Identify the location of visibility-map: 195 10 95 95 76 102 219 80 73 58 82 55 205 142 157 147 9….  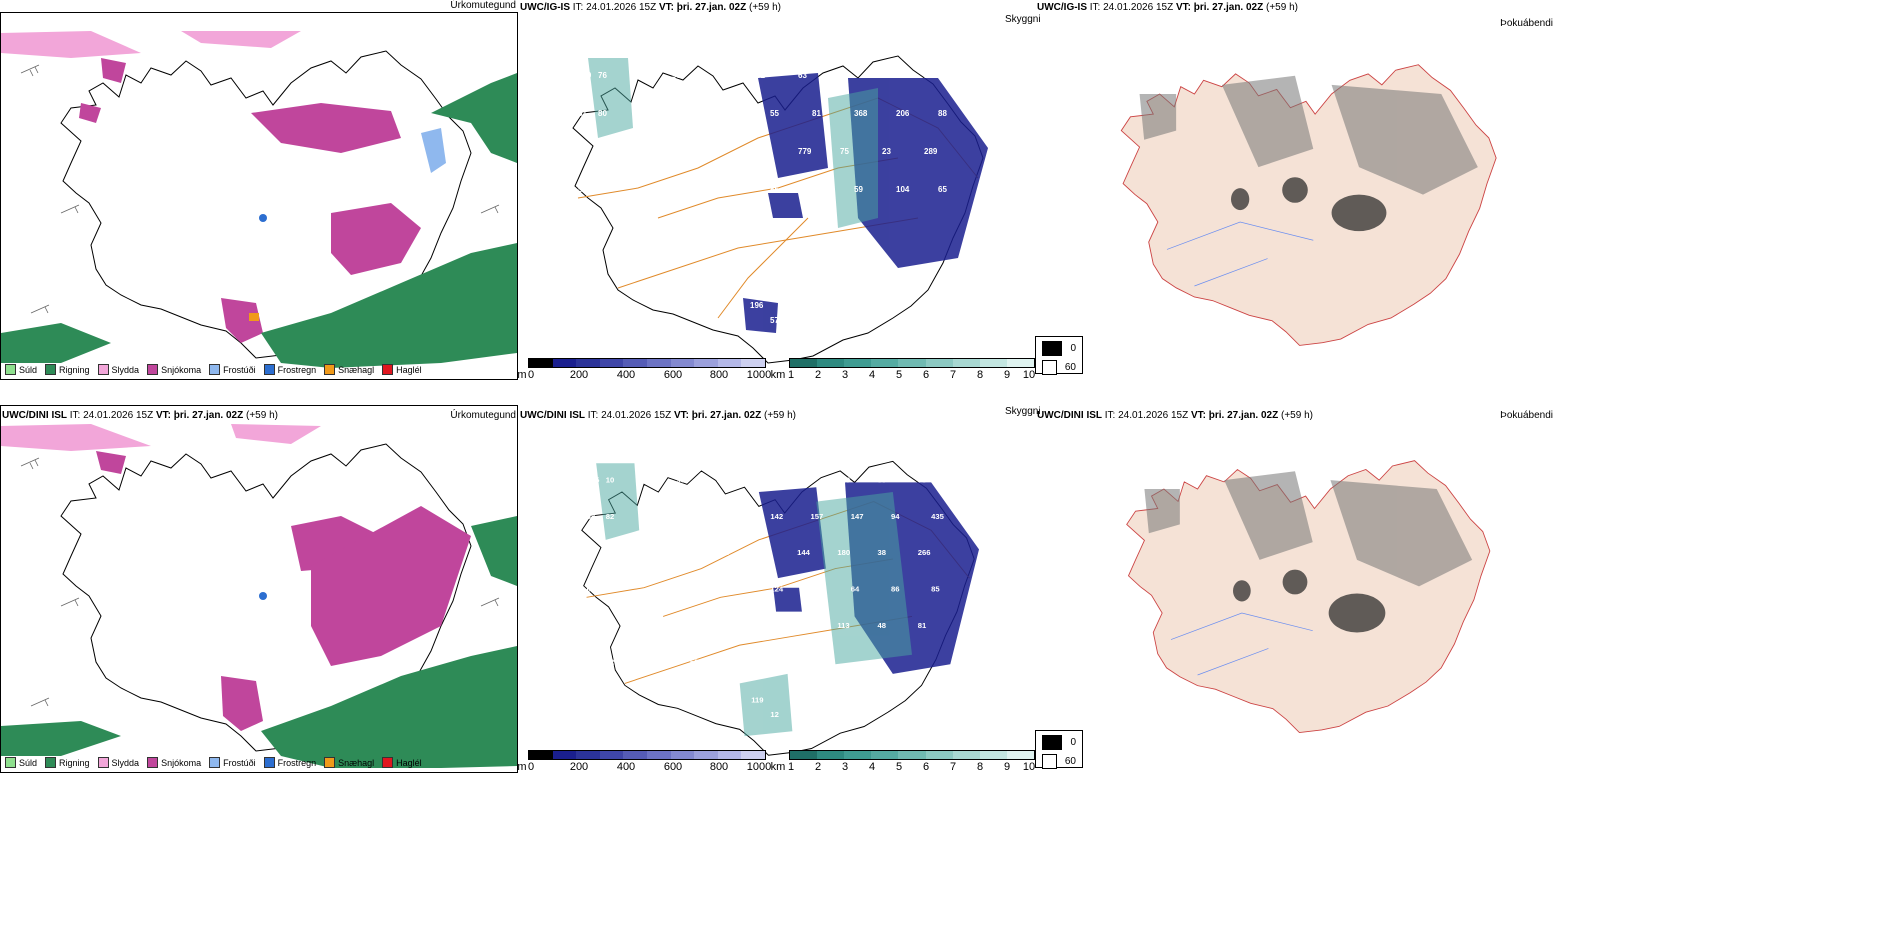
(780, 608).